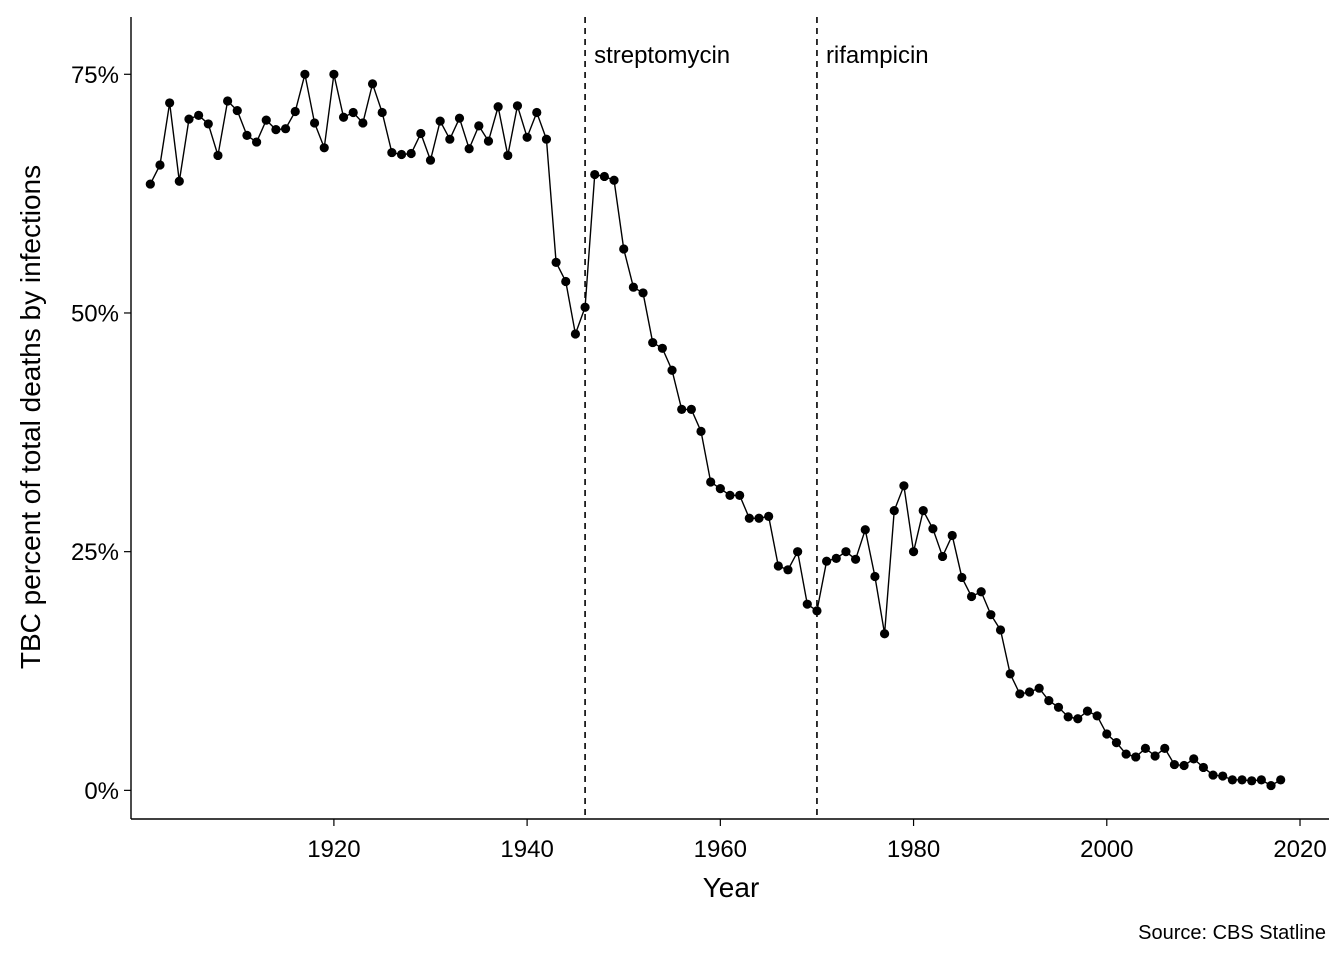 Image resolution: width=1344 pixels, height=960 pixels. I want to click on y-tick-label: 75%, so click(95, 75).